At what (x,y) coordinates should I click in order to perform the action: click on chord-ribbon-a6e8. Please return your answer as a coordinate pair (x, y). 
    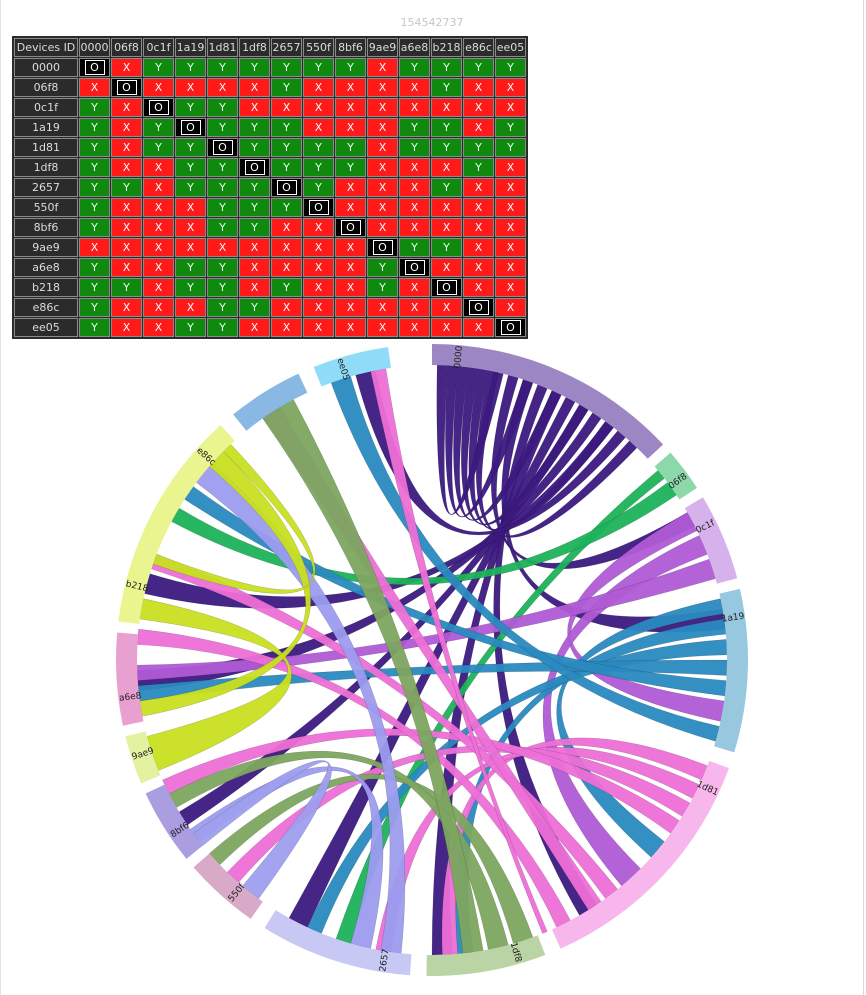
    Looking at the image, I should click on (225, 584).